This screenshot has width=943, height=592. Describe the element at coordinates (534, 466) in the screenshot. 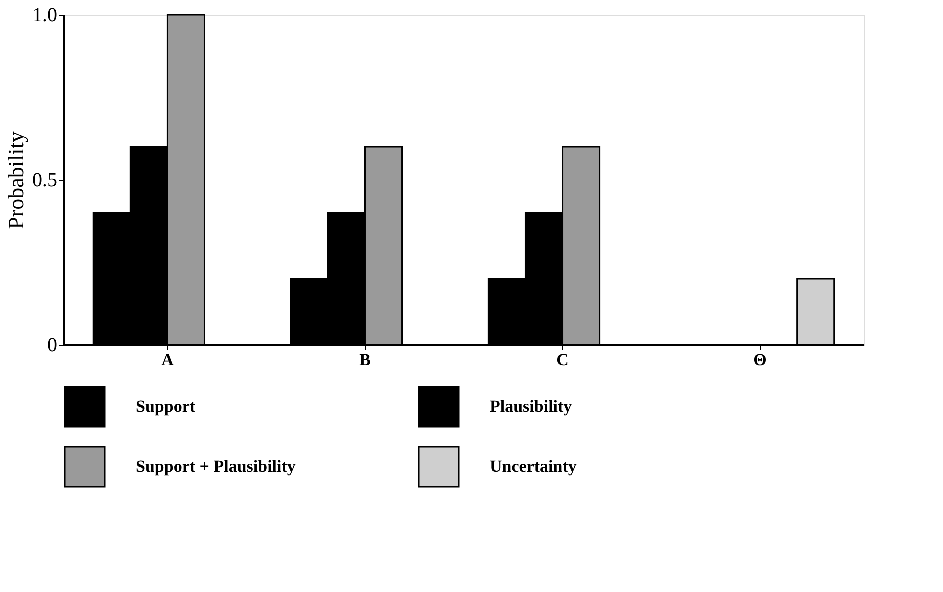

I see `legend-label: Uncertainty` at that location.